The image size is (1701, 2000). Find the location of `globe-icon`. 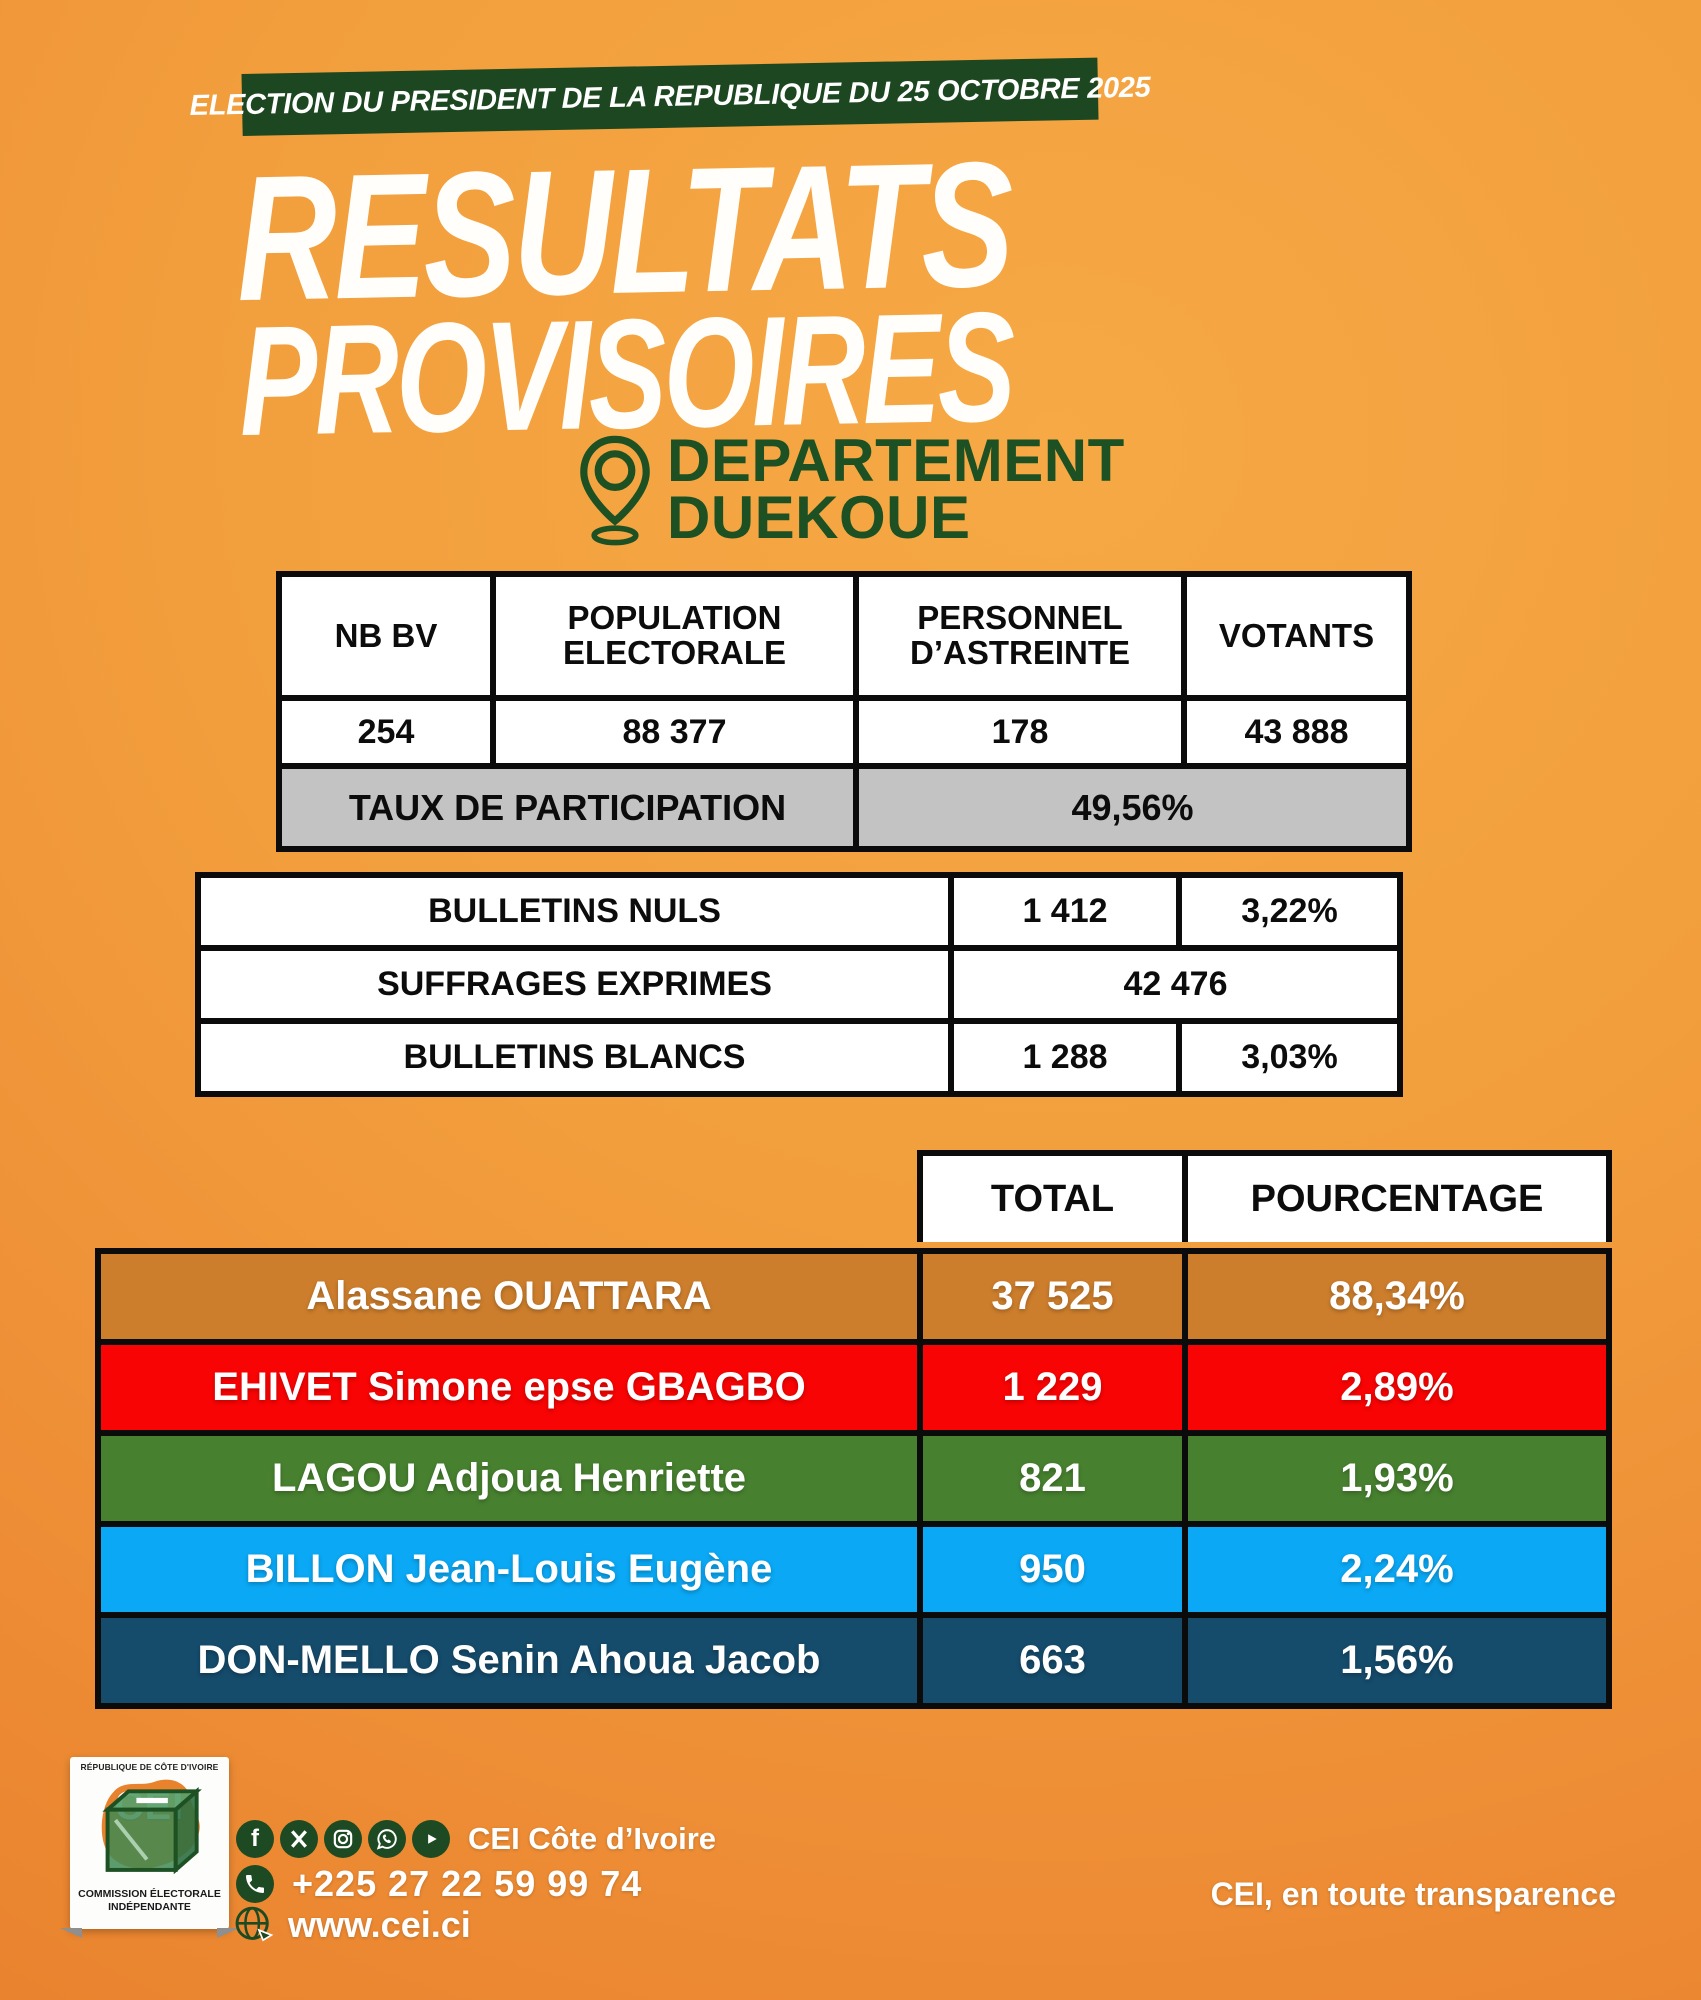

globe-icon is located at coordinates (254, 1924).